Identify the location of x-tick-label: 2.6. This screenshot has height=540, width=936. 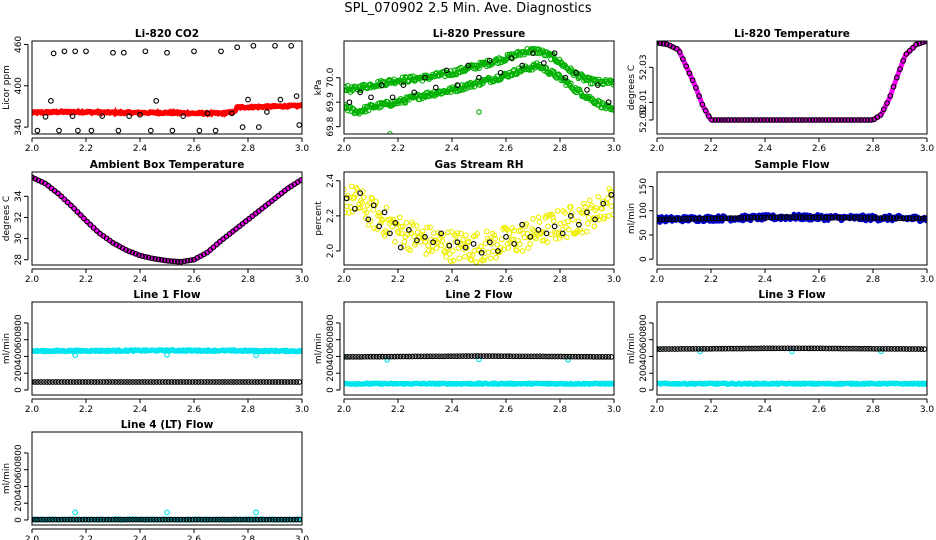
(506, 280).